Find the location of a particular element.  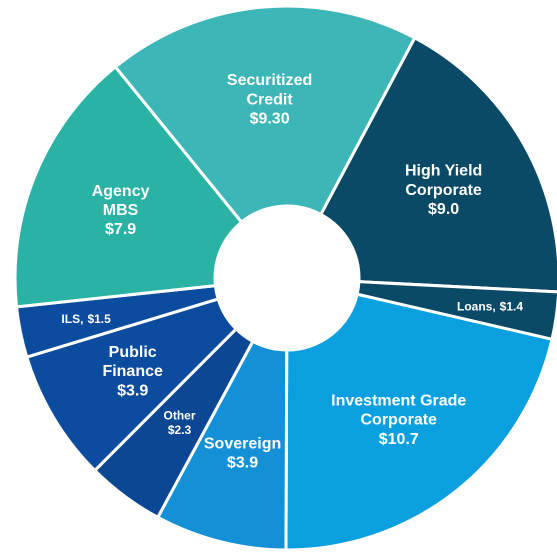

segment-label: Investment Grade Corporate $10.7 is located at coordinates (398, 420).